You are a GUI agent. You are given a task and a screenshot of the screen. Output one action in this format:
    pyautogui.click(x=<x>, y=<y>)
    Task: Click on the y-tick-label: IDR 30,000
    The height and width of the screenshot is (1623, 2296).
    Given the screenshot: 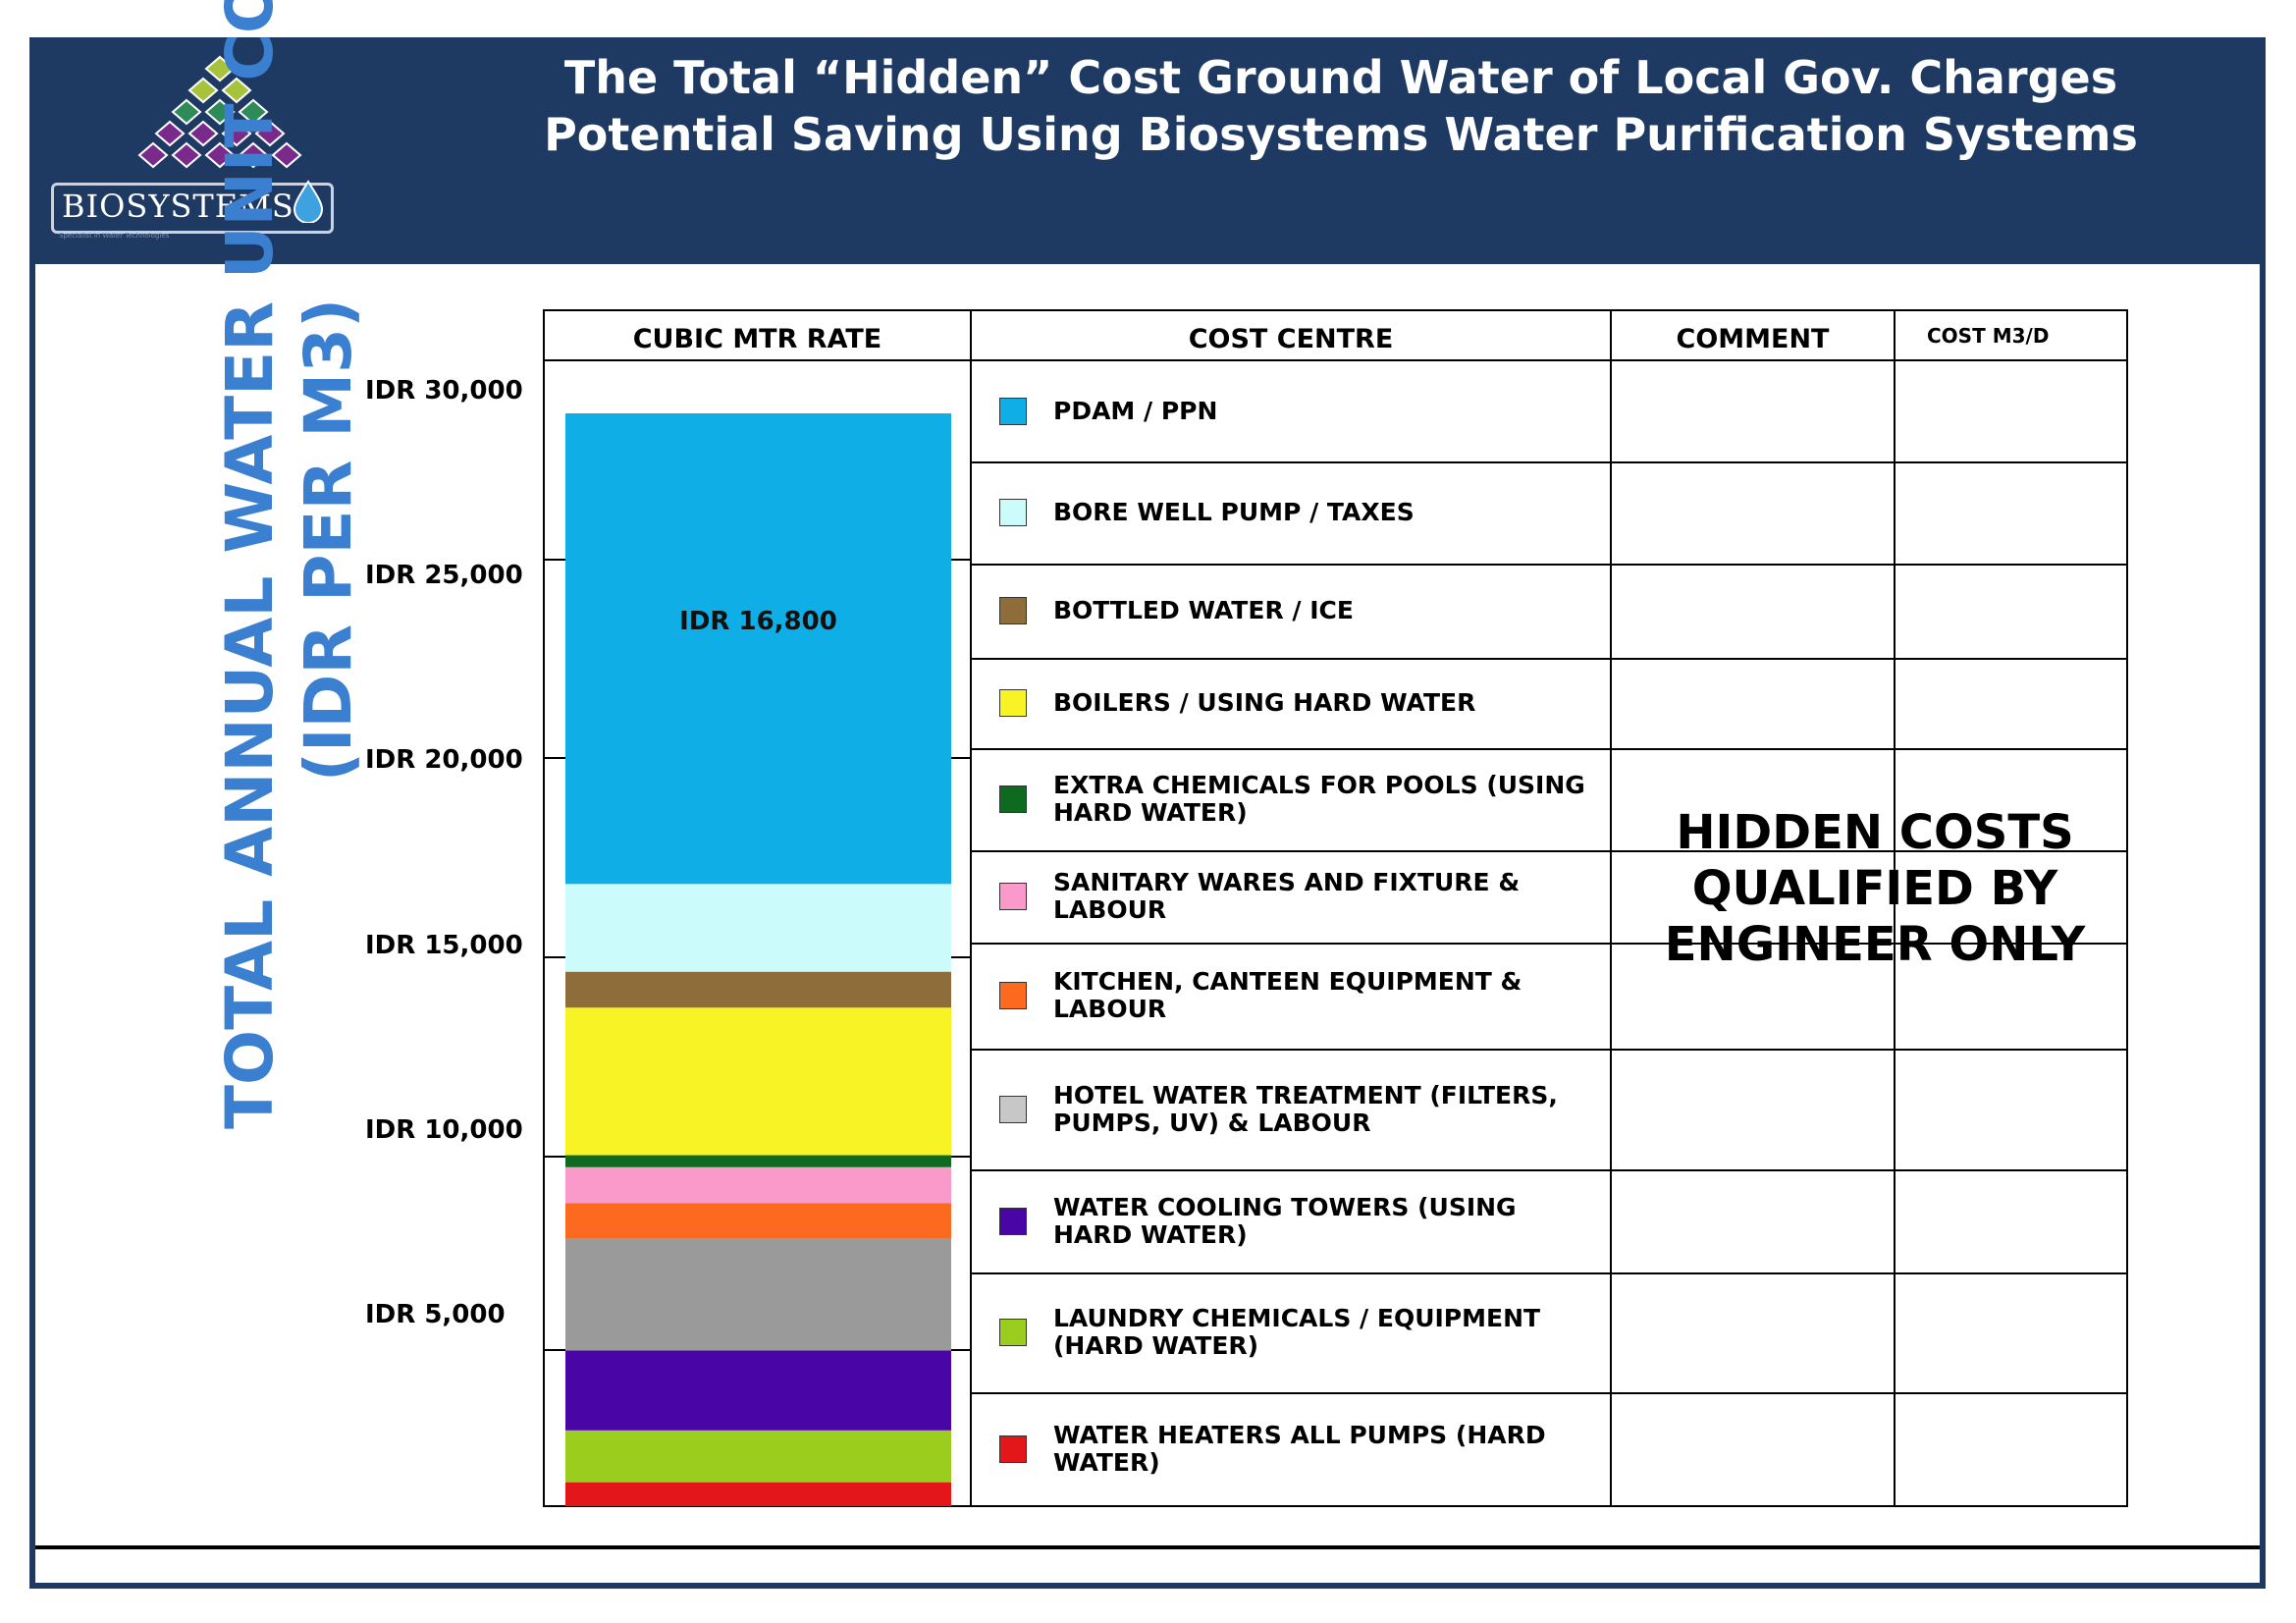 What is the action you would take?
    pyautogui.click(x=444, y=391)
    